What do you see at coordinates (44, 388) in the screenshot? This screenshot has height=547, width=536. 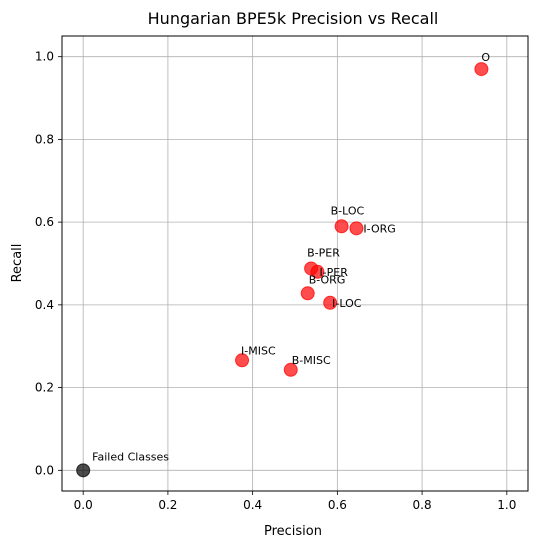 I see `y-tick-label: 0.2` at bounding box center [44, 388].